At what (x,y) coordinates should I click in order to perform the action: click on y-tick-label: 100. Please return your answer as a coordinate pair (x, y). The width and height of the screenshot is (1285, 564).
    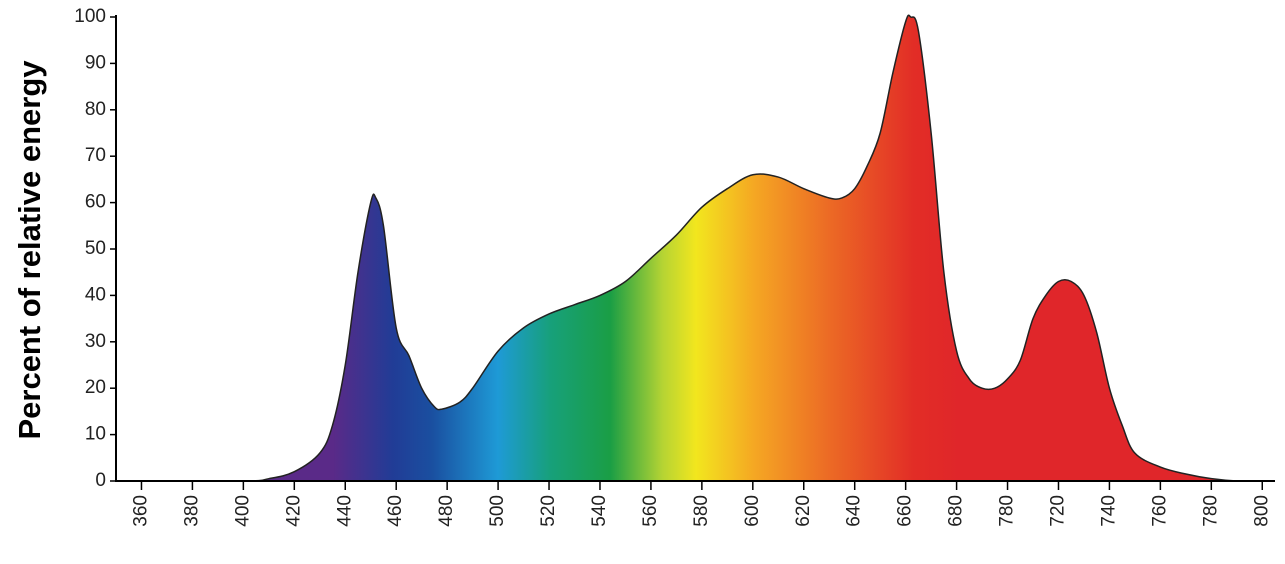
    Looking at the image, I should click on (90, 16).